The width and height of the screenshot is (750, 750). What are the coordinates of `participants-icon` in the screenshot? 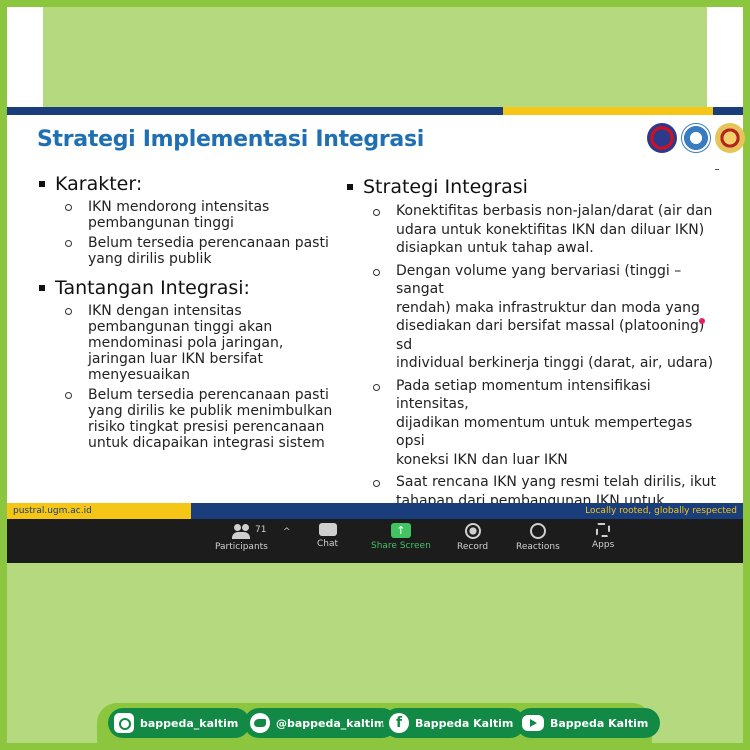 It's located at (241, 531).